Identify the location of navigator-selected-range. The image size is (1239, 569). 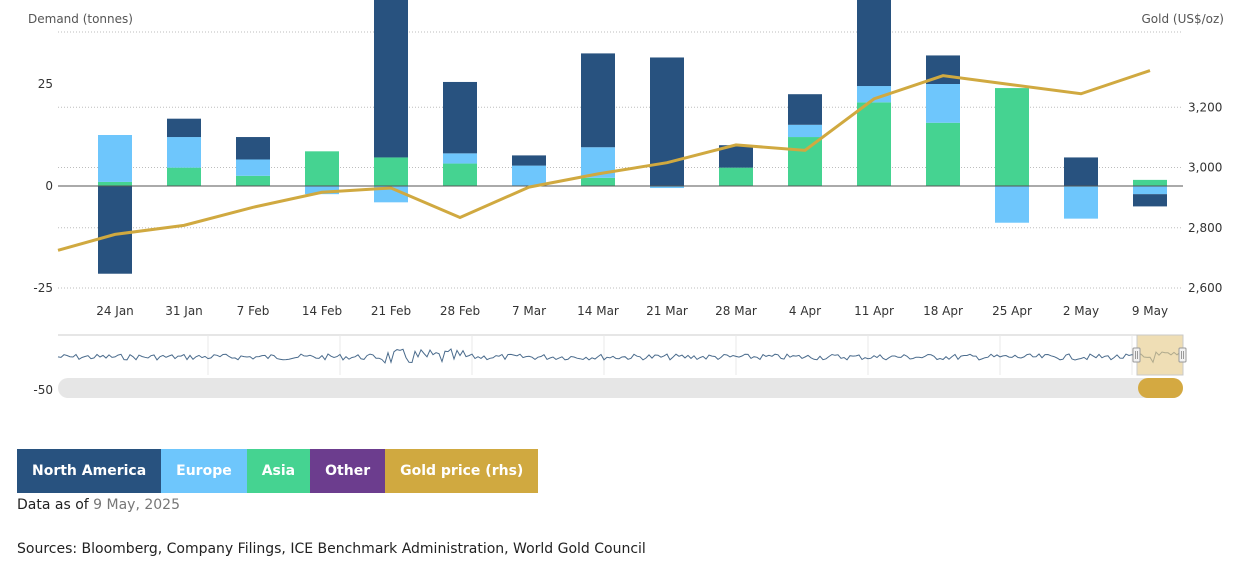
(1160, 355).